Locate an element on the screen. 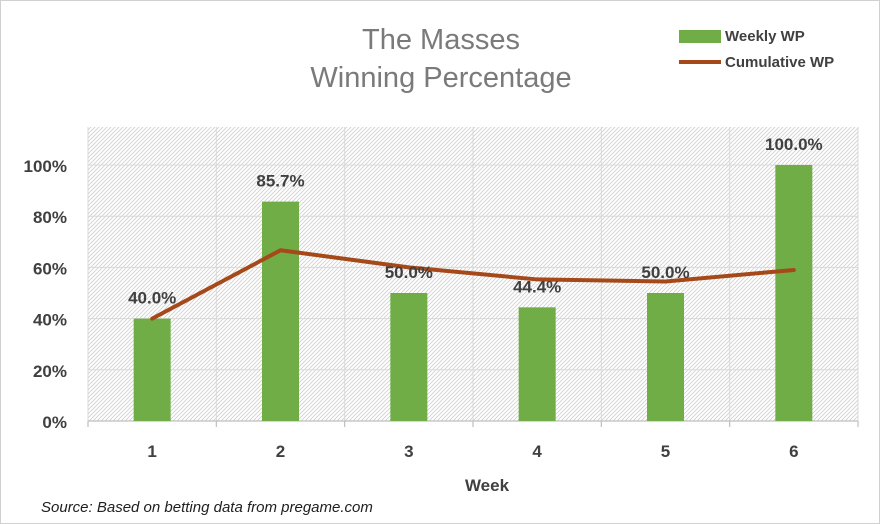 This screenshot has height=524, width=880. legend-item-cumulative: Cumulative WP is located at coordinates (756, 62).